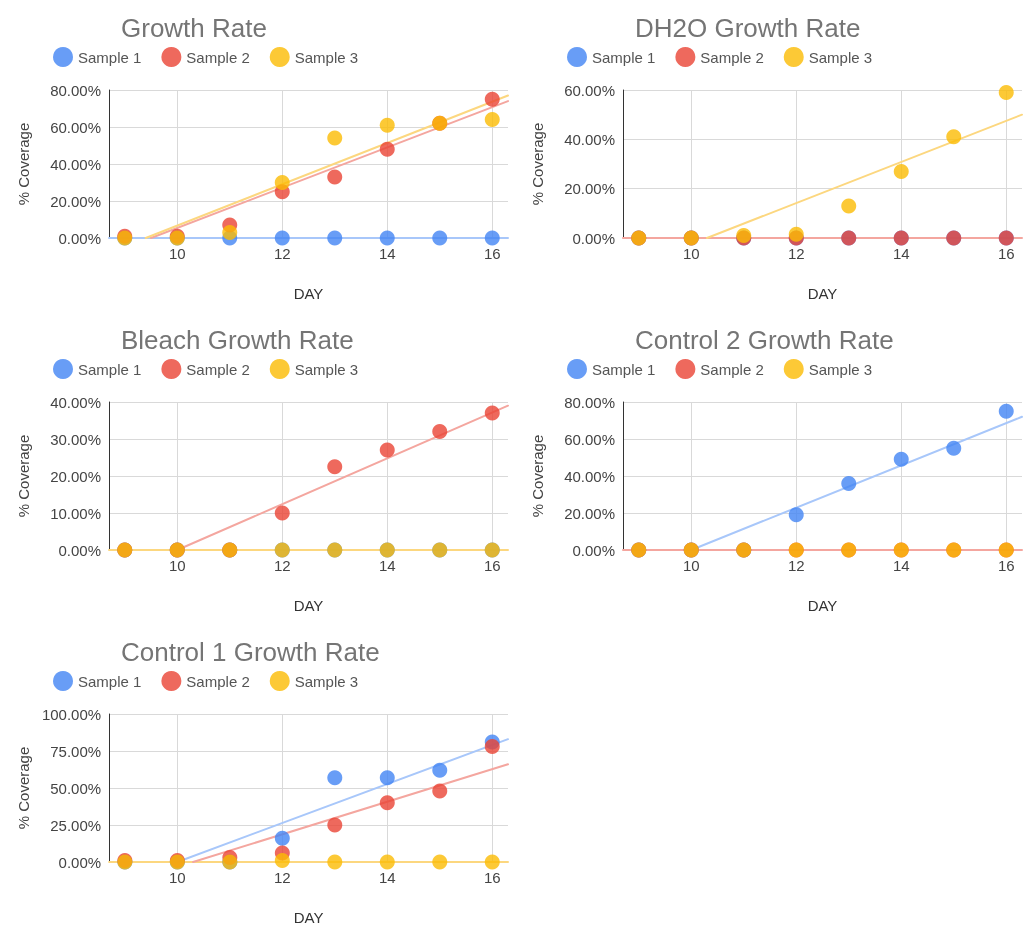 Image resolution: width=1036 pixels, height=949 pixels. Describe the element at coordinates (237, 340) in the screenshot. I see `chart-title: Bleach Growth Rate` at that location.